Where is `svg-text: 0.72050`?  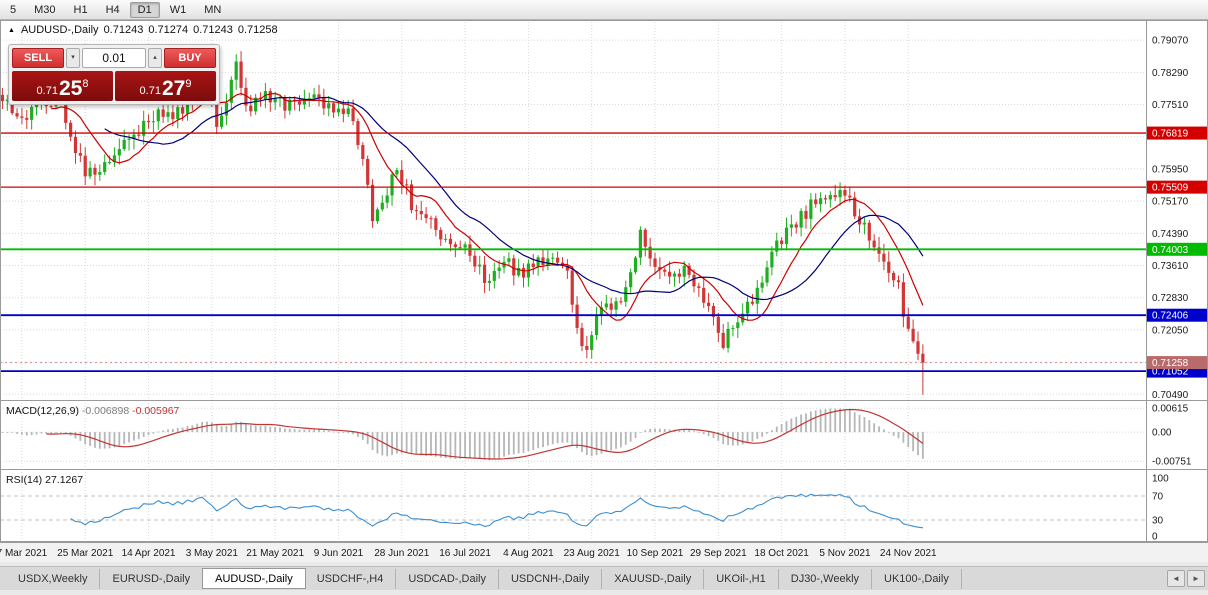
svg-text: 0.72050 is located at coordinates (1170, 330).